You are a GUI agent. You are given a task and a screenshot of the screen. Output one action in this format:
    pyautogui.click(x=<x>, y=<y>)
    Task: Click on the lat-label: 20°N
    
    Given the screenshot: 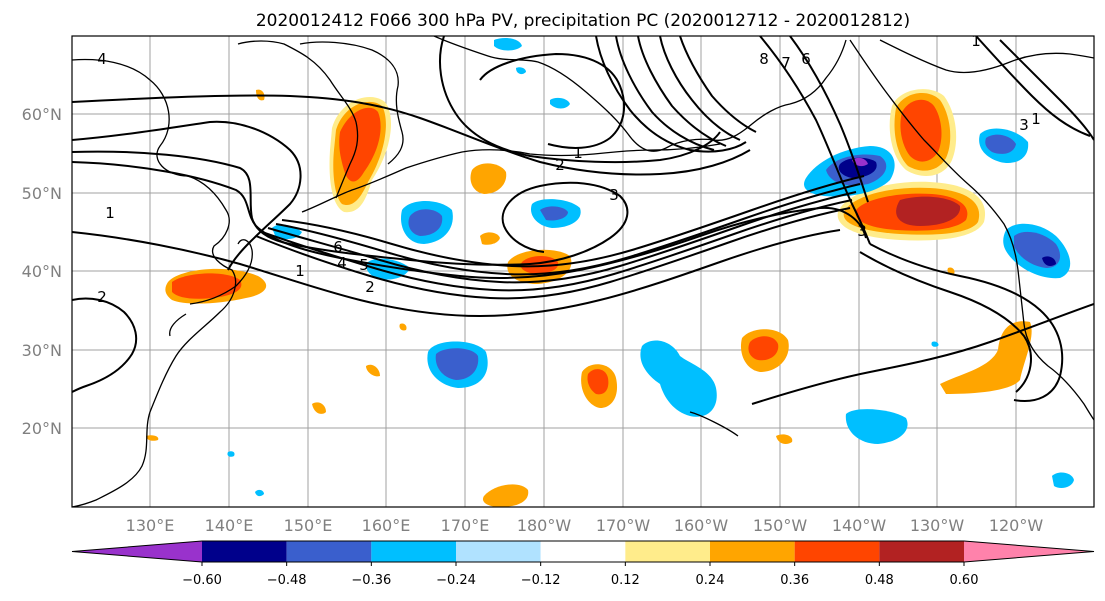 What is the action you would take?
    pyautogui.click(x=42, y=428)
    